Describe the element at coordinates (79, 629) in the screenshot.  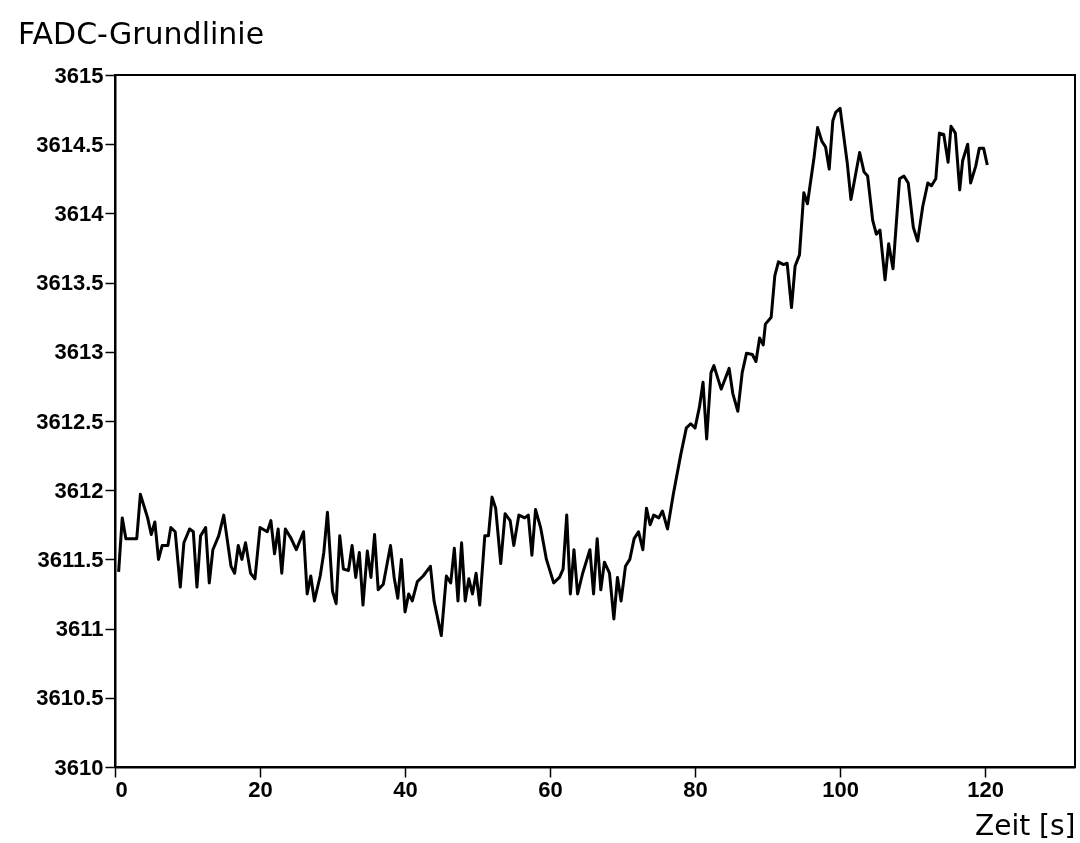
I see `y-tick-label: 3611` at that location.